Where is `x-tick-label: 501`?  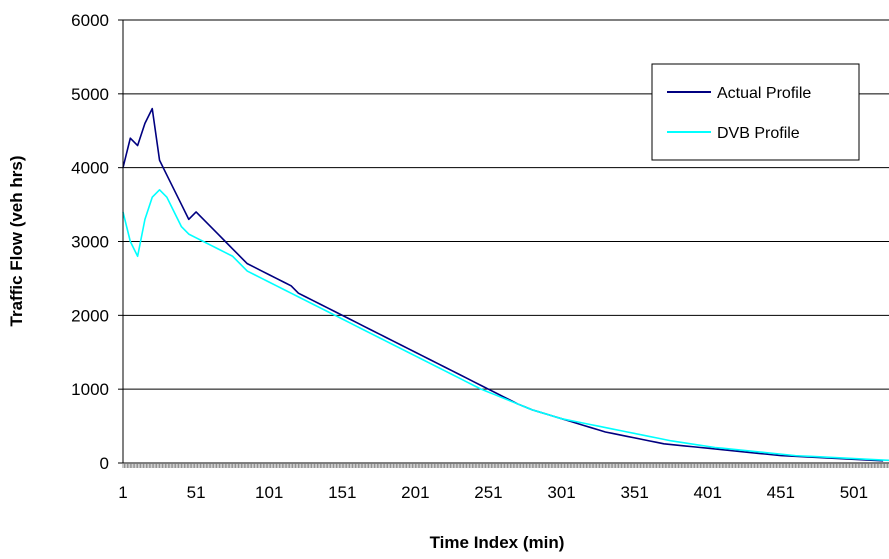 x-tick-label: 501 is located at coordinates (854, 492).